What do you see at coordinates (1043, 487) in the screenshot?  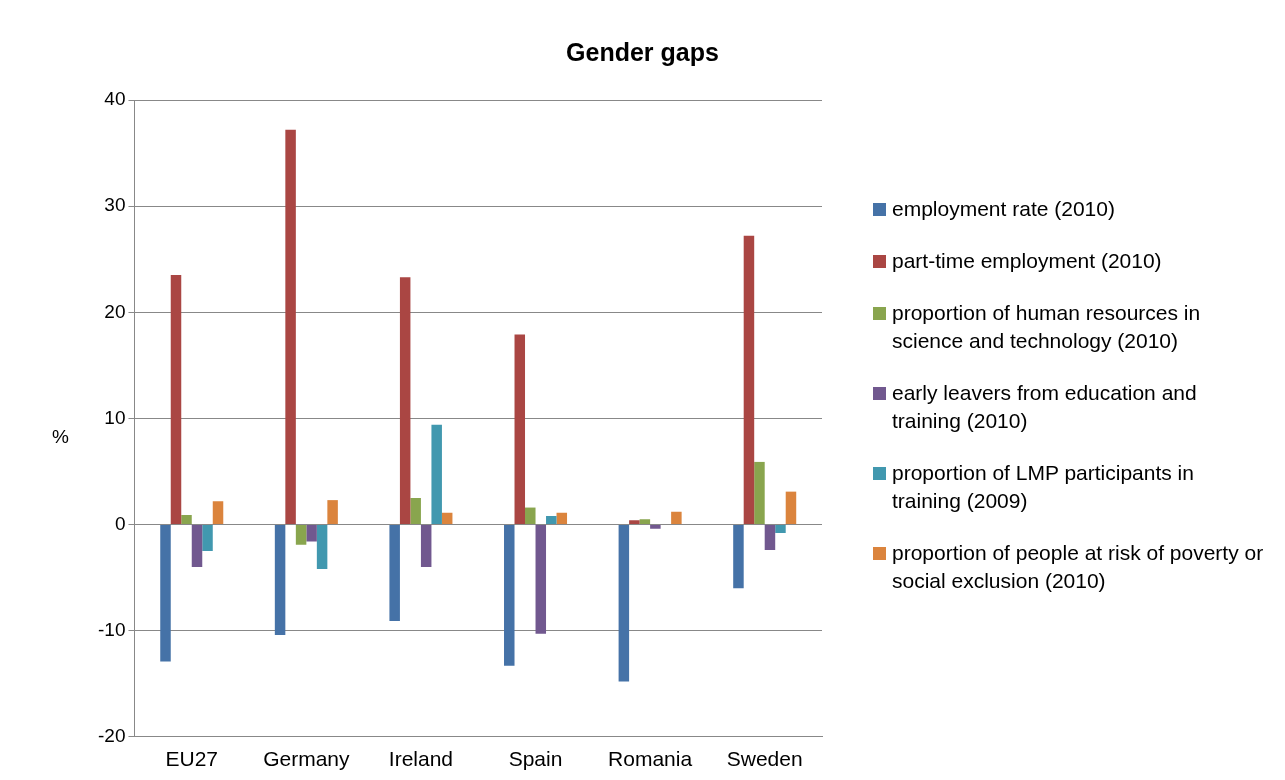 I see `legend-label: proportion of LMP participants in training (2009)` at bounding box center [1043, 487].